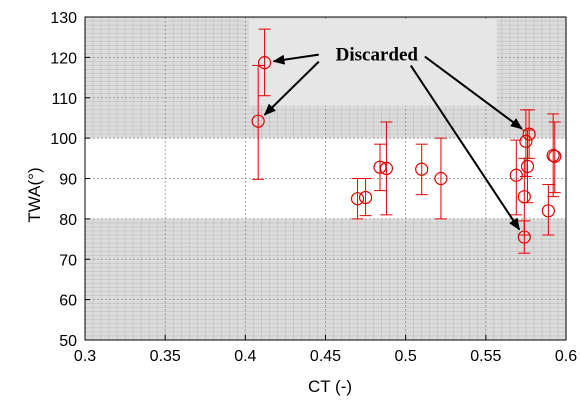 The height and width of the screenshot is (401, 580). What do you see at coordinates (85, 356) in the screenshot?
I see `x-tick-label: 0.3` at bounding box center [85, 356].